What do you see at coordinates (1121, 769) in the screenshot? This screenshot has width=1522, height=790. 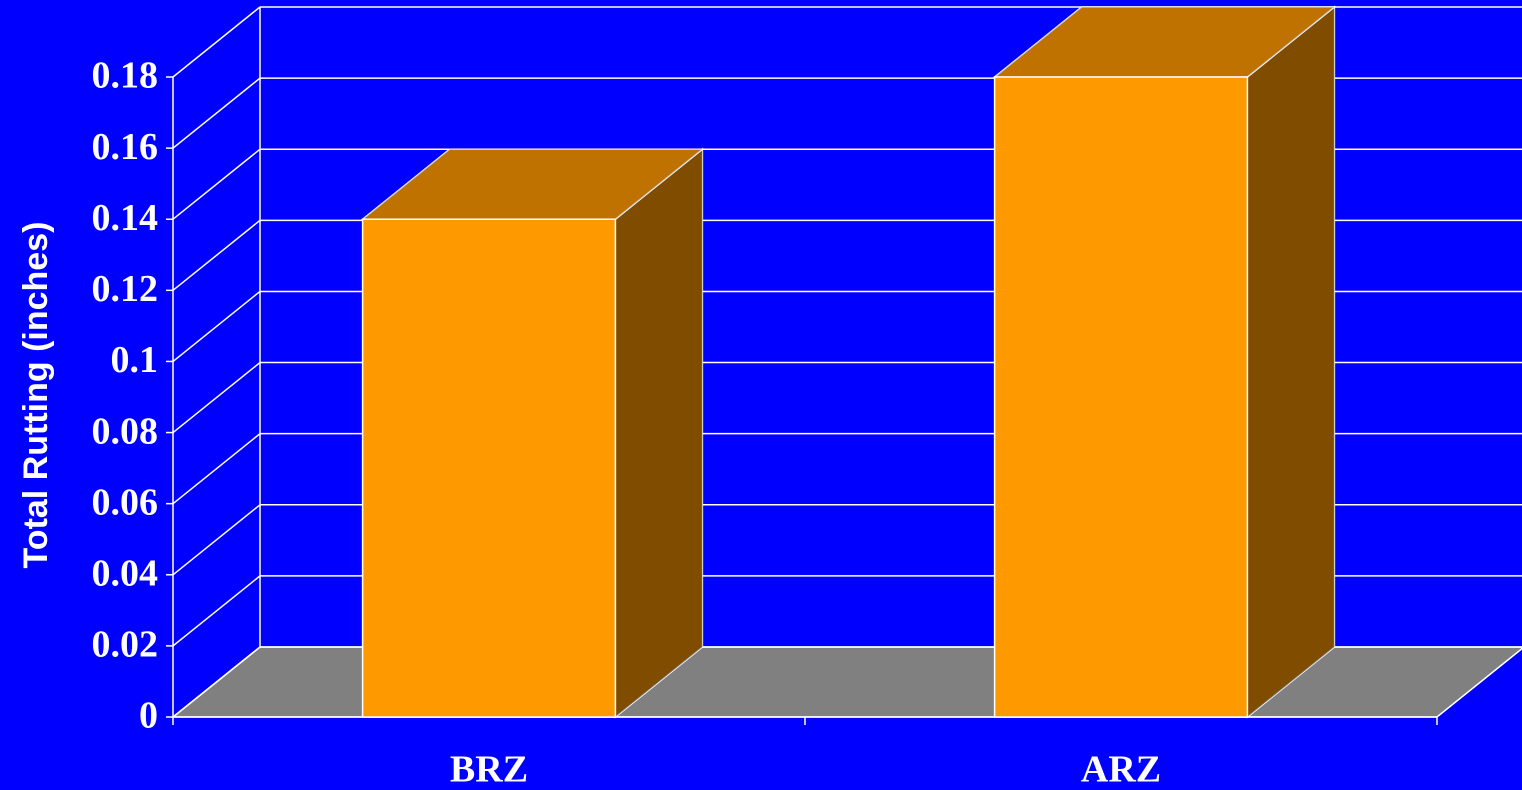 I see `x-tick-label: ARZ` at bounding box center [1121, 769].